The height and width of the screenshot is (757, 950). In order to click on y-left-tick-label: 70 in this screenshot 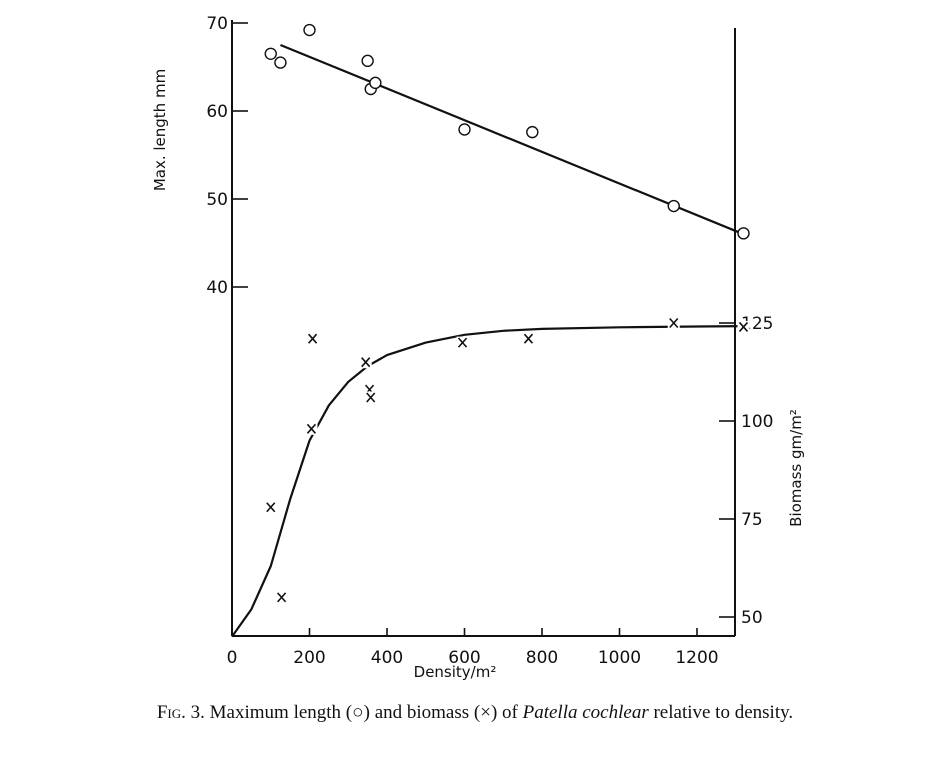, I will do `click(217, 24)`.